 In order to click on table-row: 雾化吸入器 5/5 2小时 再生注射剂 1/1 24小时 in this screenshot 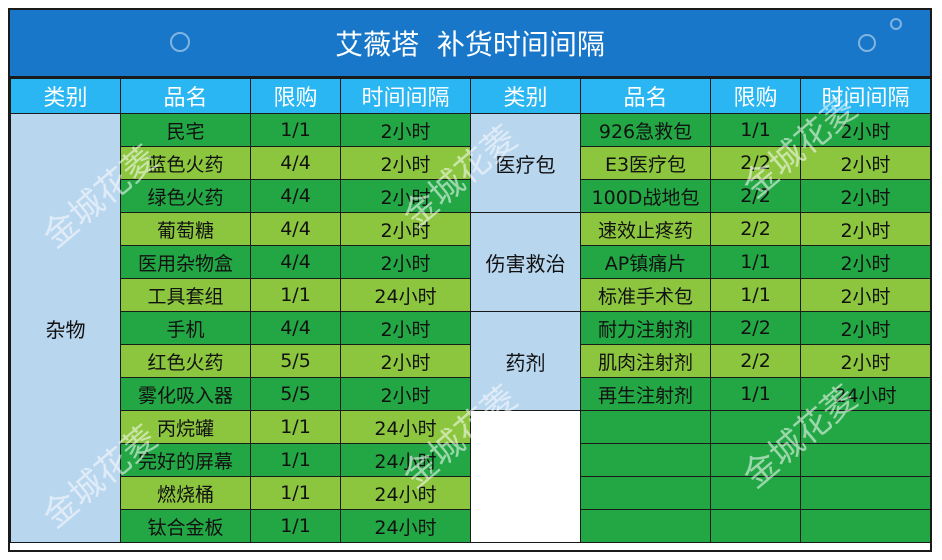, I will do `click(470, 394)`.